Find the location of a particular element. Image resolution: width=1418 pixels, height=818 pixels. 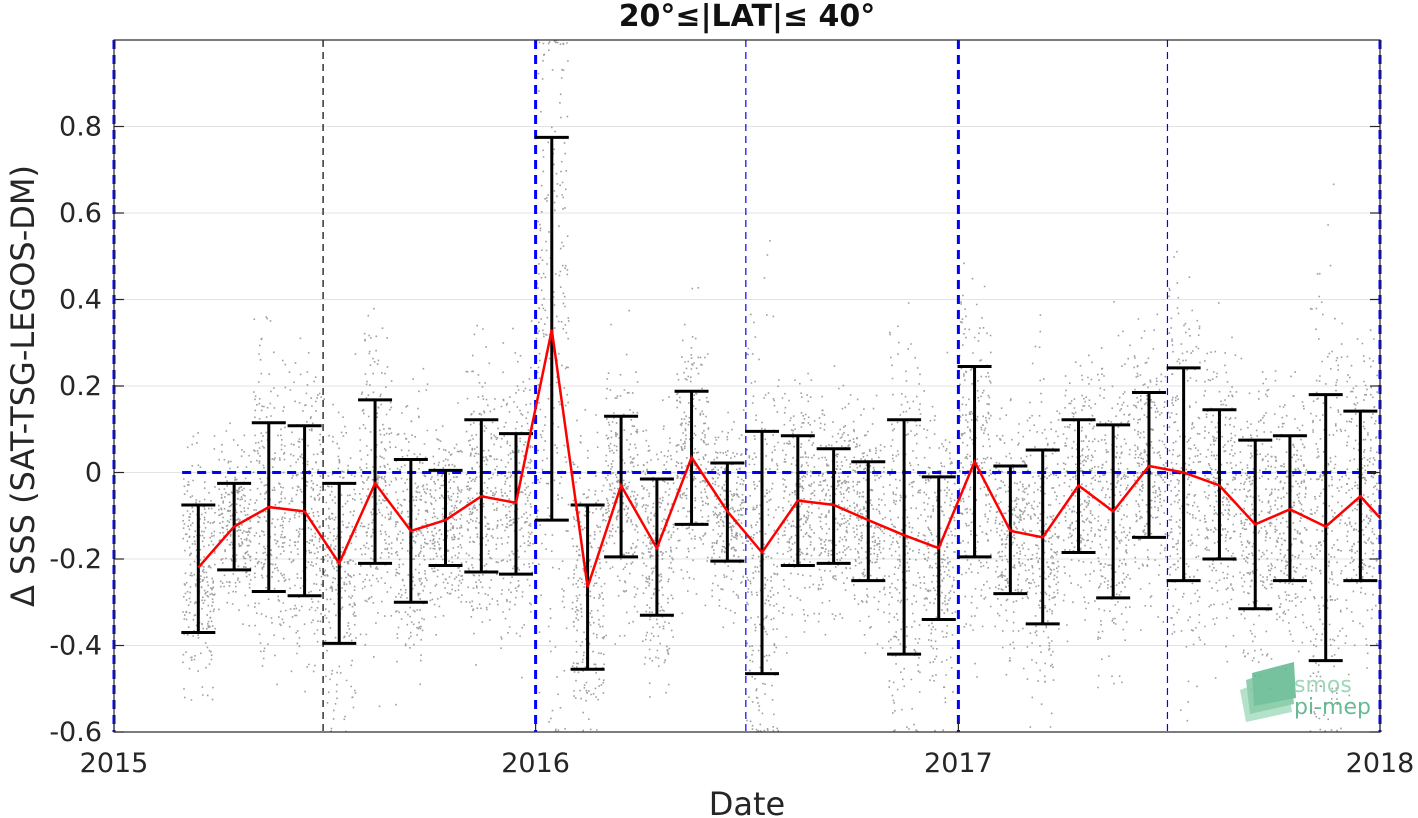

chart-title: 20°≤|LAT|≤ 40° is located at coordinates (747, 17).